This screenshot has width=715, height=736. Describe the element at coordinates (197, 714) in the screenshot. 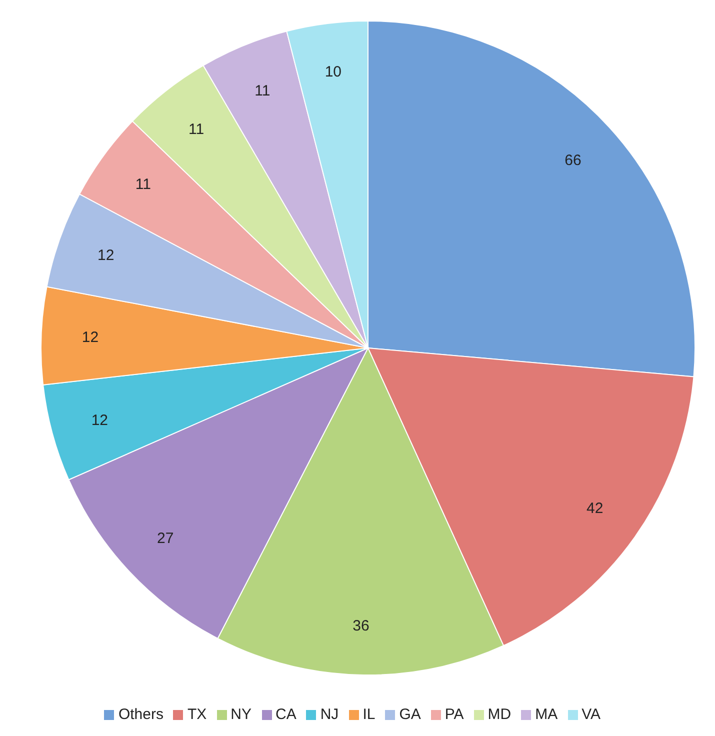

I see `legend-label: TX` at that location.